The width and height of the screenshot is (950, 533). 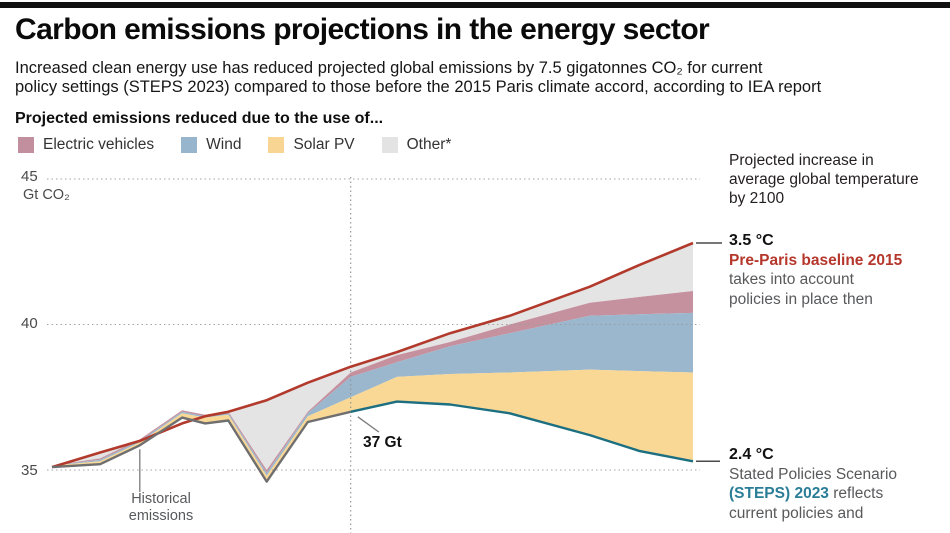 I want to click on legend-item: Other*, so click(x=416, y=145).